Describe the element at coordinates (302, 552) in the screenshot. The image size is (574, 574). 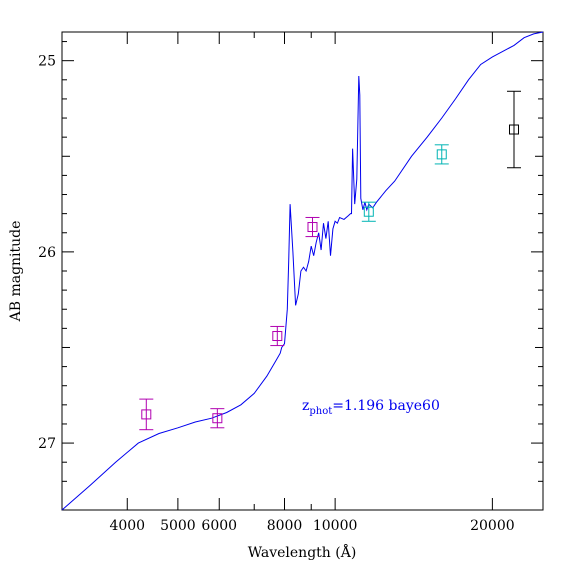
I see `x-axis-label: Wavelength (Å)` at that location.